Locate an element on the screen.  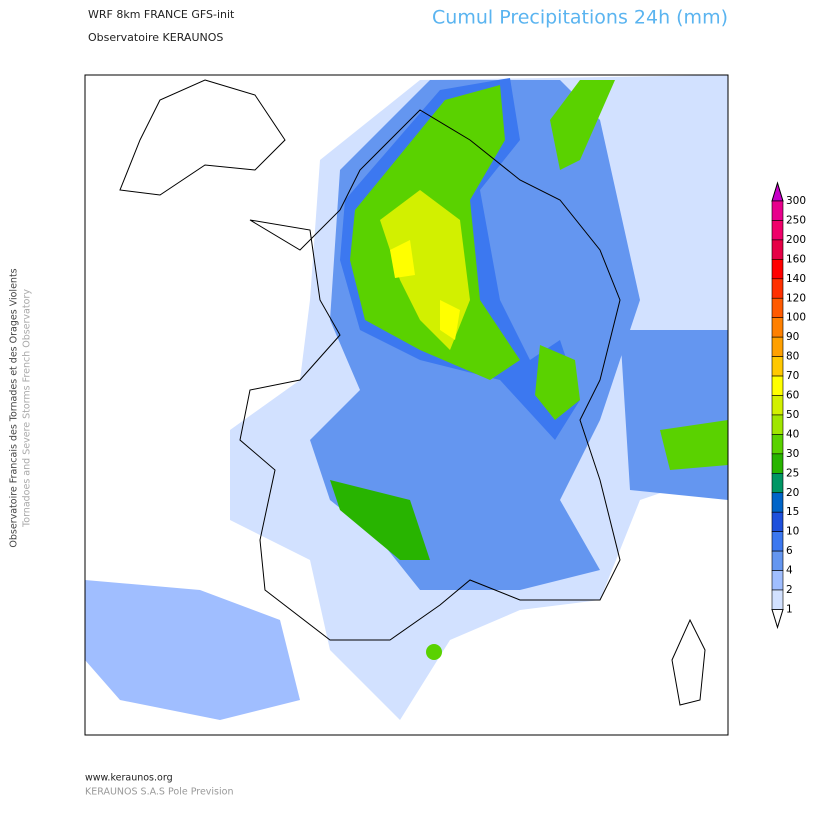
colorbar-label: 140 is located at coordinates (796, 279).